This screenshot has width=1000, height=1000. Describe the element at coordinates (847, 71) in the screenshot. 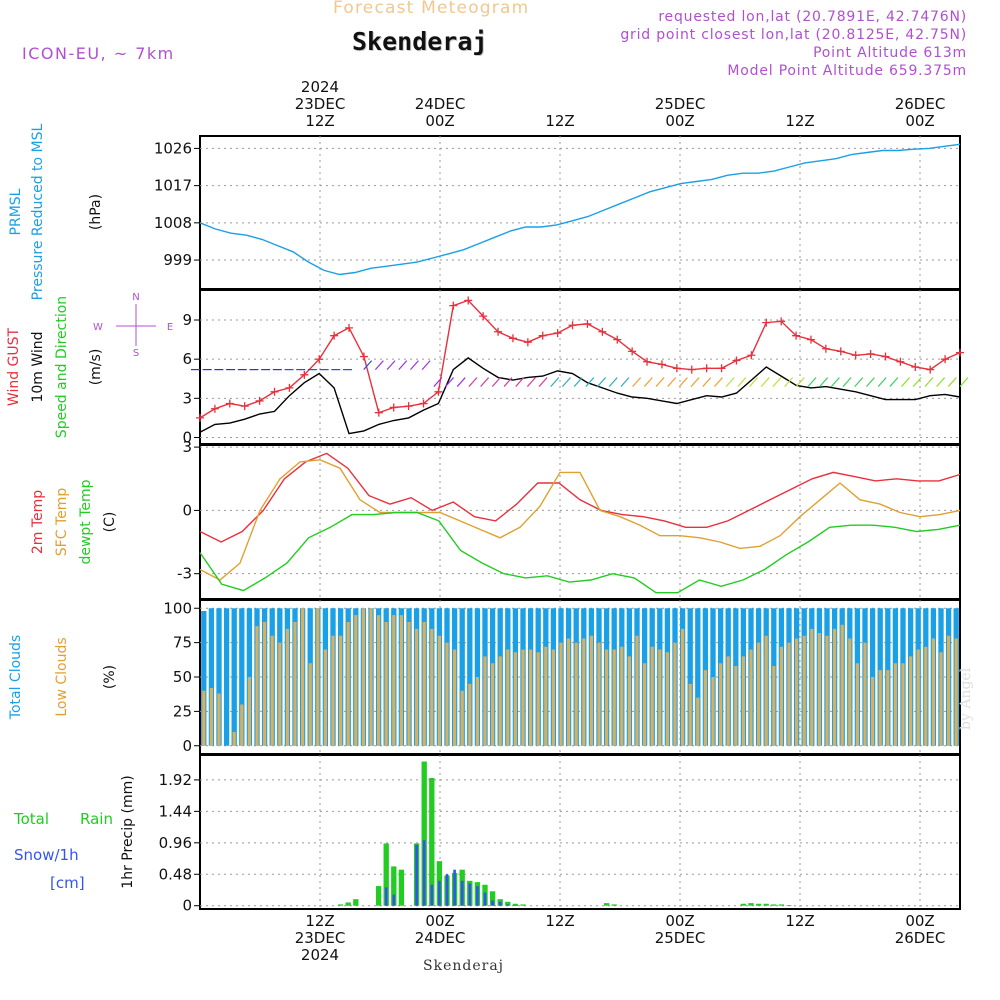

I see `model-altitude: Model Point Altitude 659.375m` at that location.